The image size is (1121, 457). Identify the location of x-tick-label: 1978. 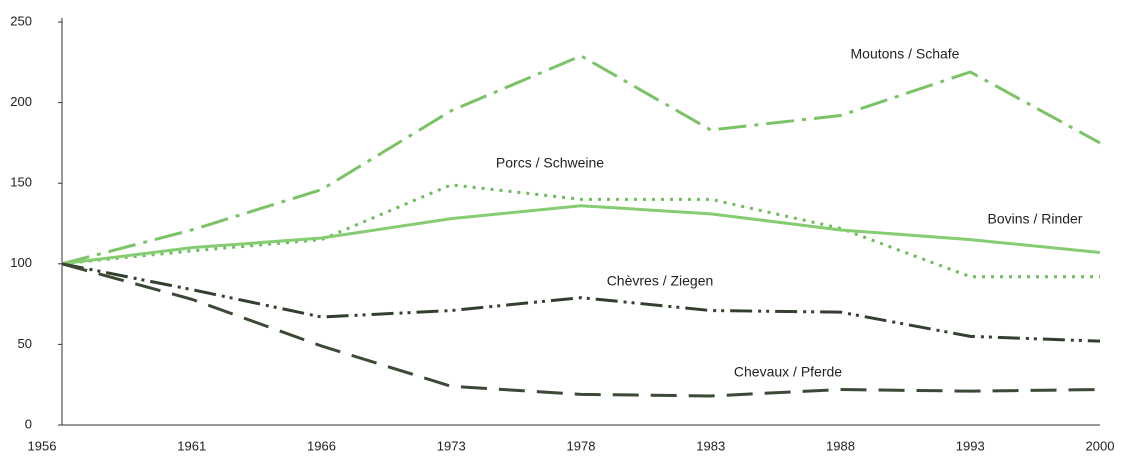
(581, 445).